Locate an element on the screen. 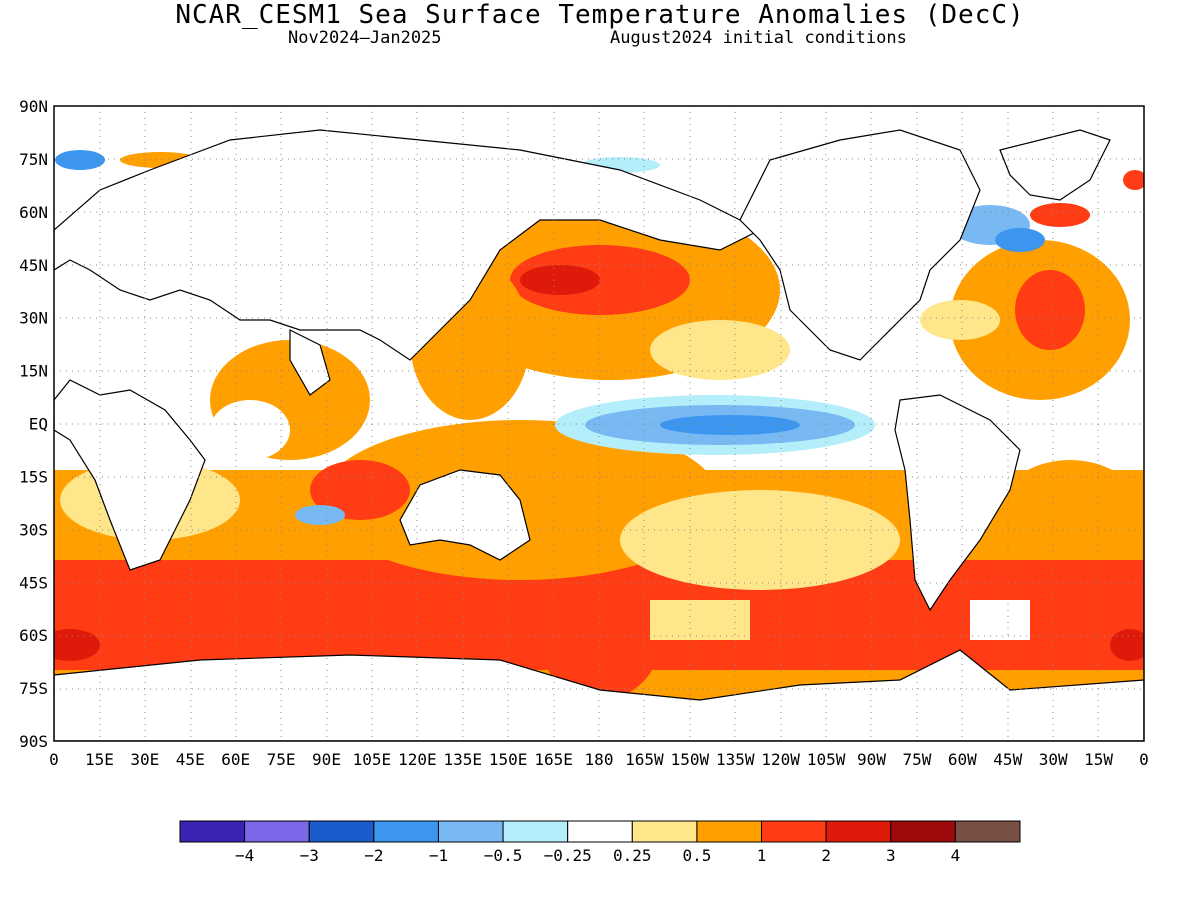  colorbar-label: 3 is located at coordinates (891, 855).